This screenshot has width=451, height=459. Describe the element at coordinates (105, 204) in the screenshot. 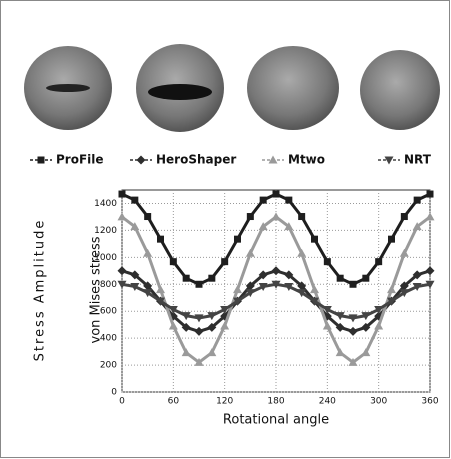

I see `y-tick-label: 1400` at that location.